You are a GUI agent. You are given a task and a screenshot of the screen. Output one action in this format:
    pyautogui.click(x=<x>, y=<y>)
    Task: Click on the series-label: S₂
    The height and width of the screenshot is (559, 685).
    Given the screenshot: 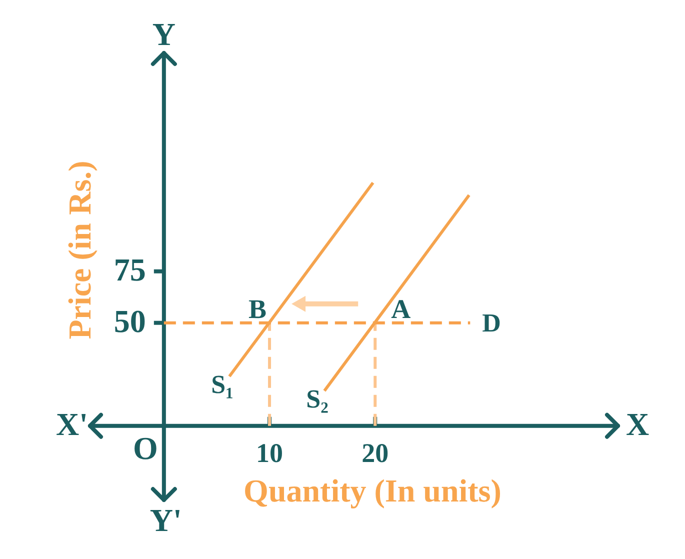 What is the action you would take?
    pyautogui.click(x=317, y=399)
    